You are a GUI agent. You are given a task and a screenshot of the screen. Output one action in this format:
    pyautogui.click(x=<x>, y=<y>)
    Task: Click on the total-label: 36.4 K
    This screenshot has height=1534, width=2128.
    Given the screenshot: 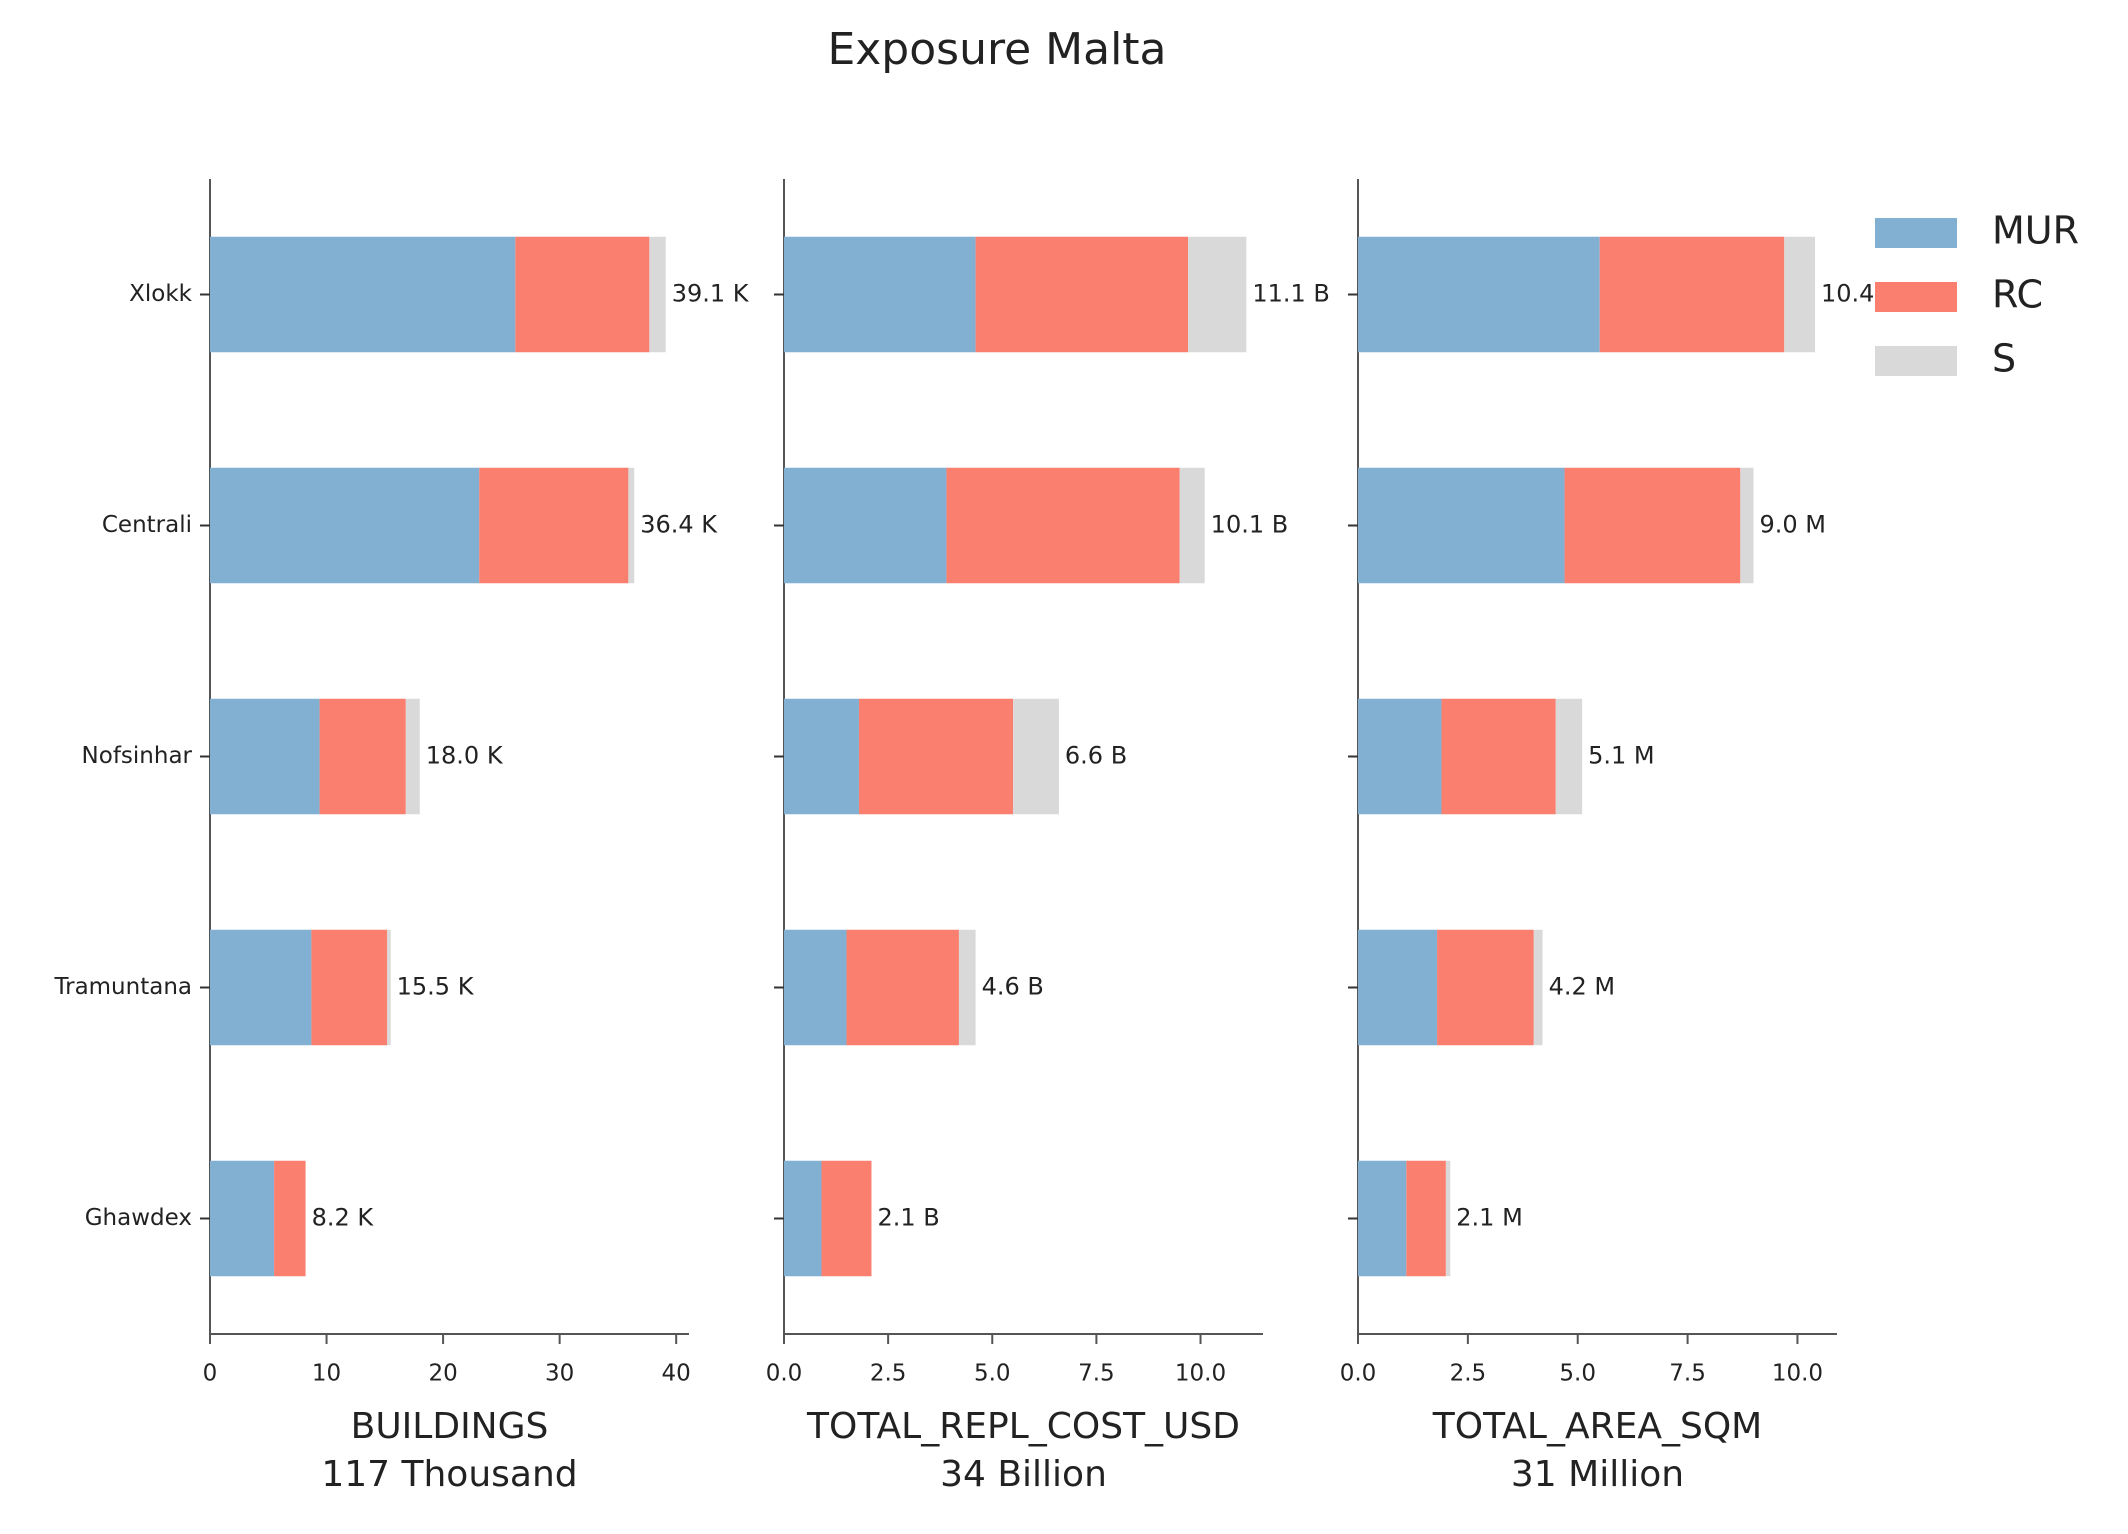 What is the action you would take?
    pyautogui.click(x=679, y=525)
    